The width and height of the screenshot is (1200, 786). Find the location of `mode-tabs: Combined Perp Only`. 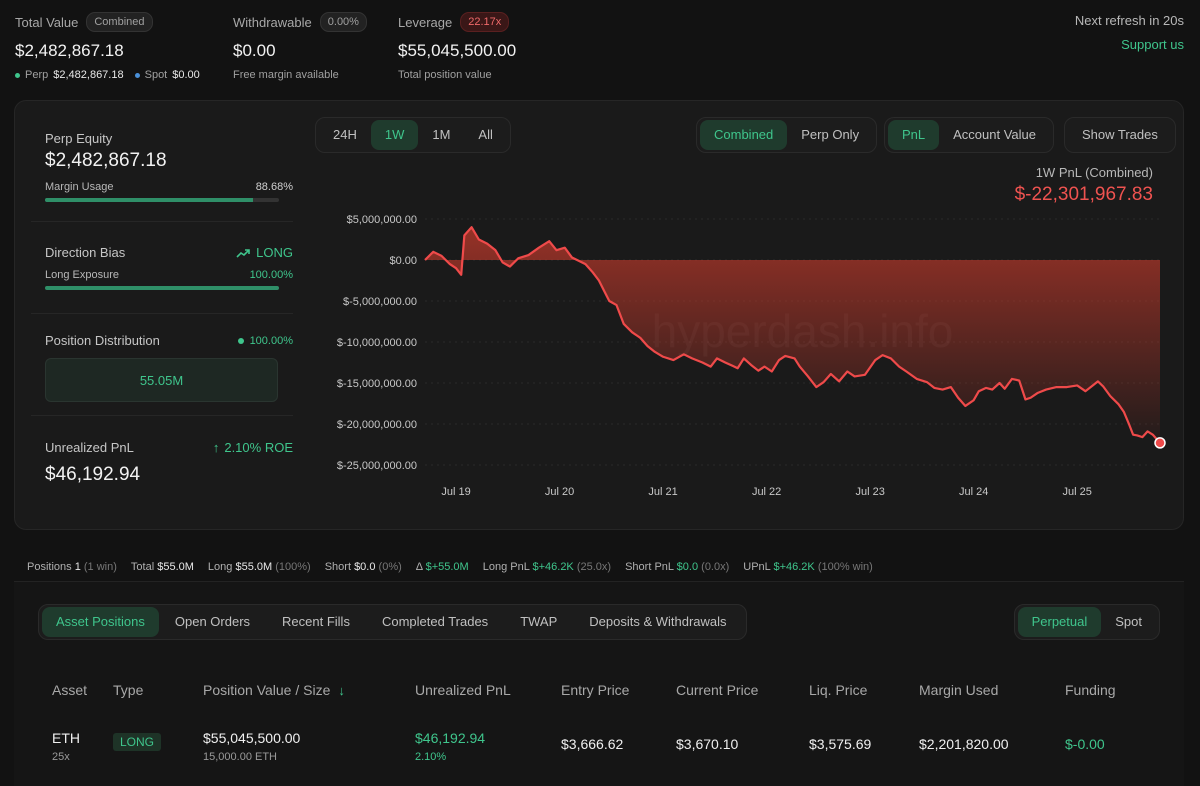

mode-tabs: Combined Perp Only is located at coordinates (787, 135).